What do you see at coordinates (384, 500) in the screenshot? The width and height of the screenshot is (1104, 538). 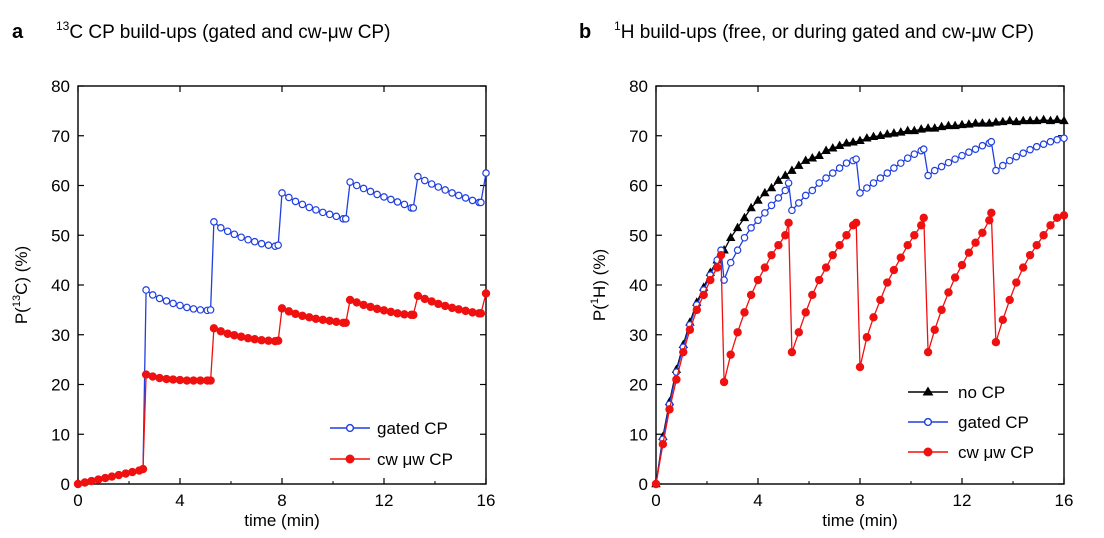 I see `x-tick-label-a: 12` at bounding box center [384, 500].